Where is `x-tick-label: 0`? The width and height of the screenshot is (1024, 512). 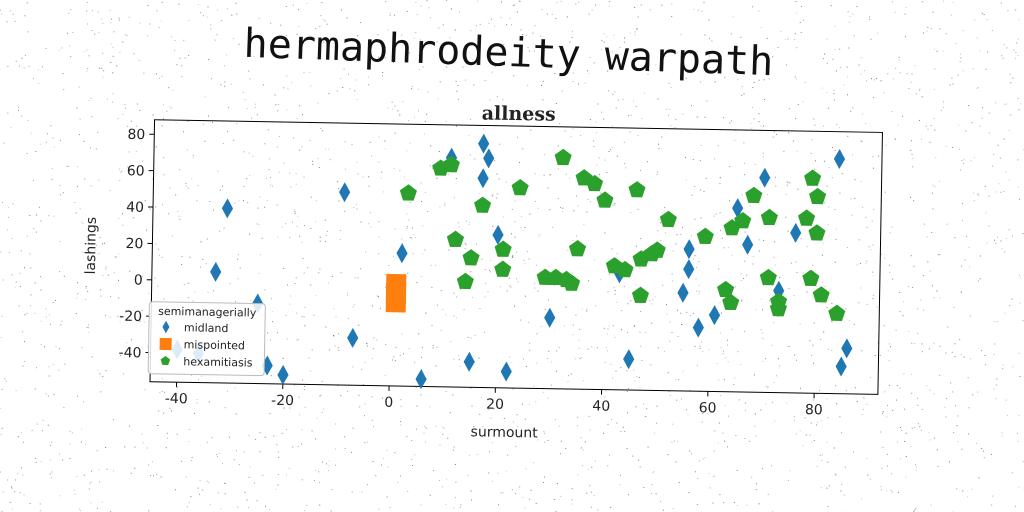 x-tick-label: 0 is located at coordinates (388, 403).